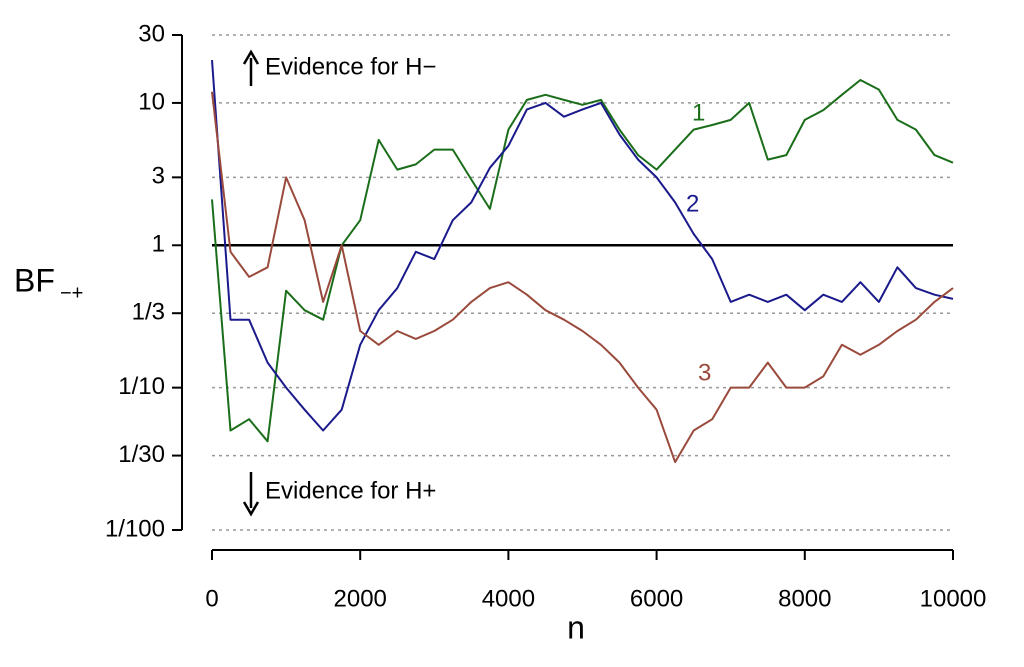  What do you see at coordinates (576, 627) in the screenshot?
I see `x-axis-label: n` at bounding box center [576, 627].